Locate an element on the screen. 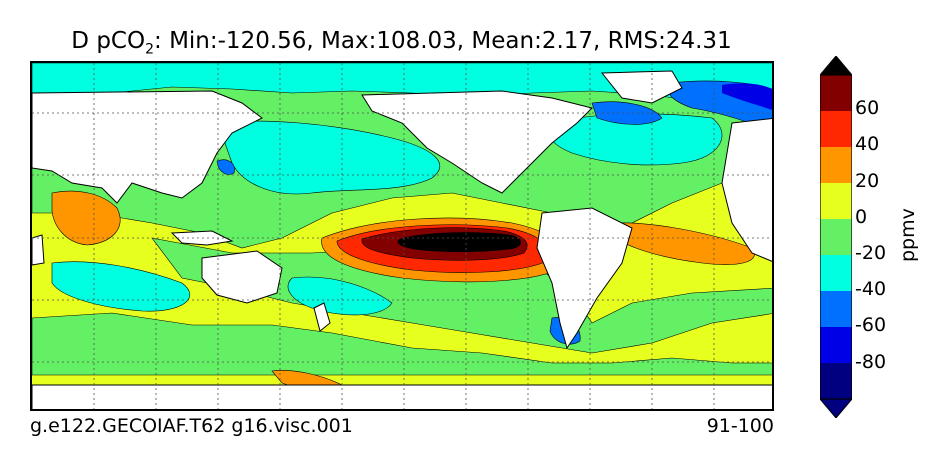 The height and width of the screenshot is (466, 948). field-kuroshio-blue is located at coordinates (225, 167).